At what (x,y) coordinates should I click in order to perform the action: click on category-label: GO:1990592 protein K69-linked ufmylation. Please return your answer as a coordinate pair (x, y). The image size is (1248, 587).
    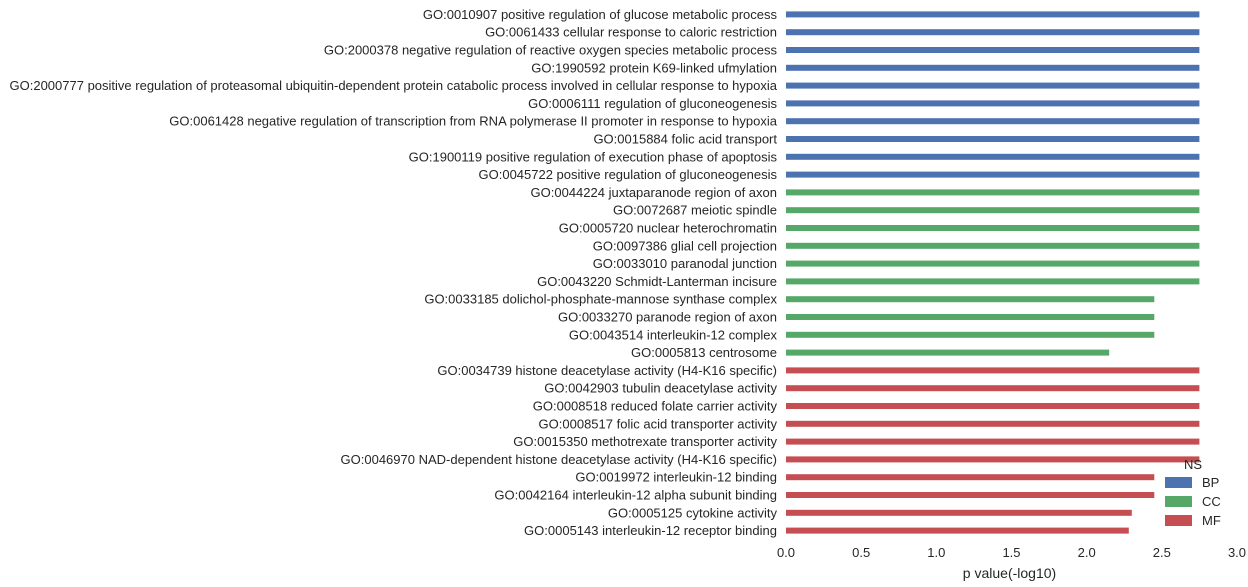
    Looking at the image, I should click on (654, 67).